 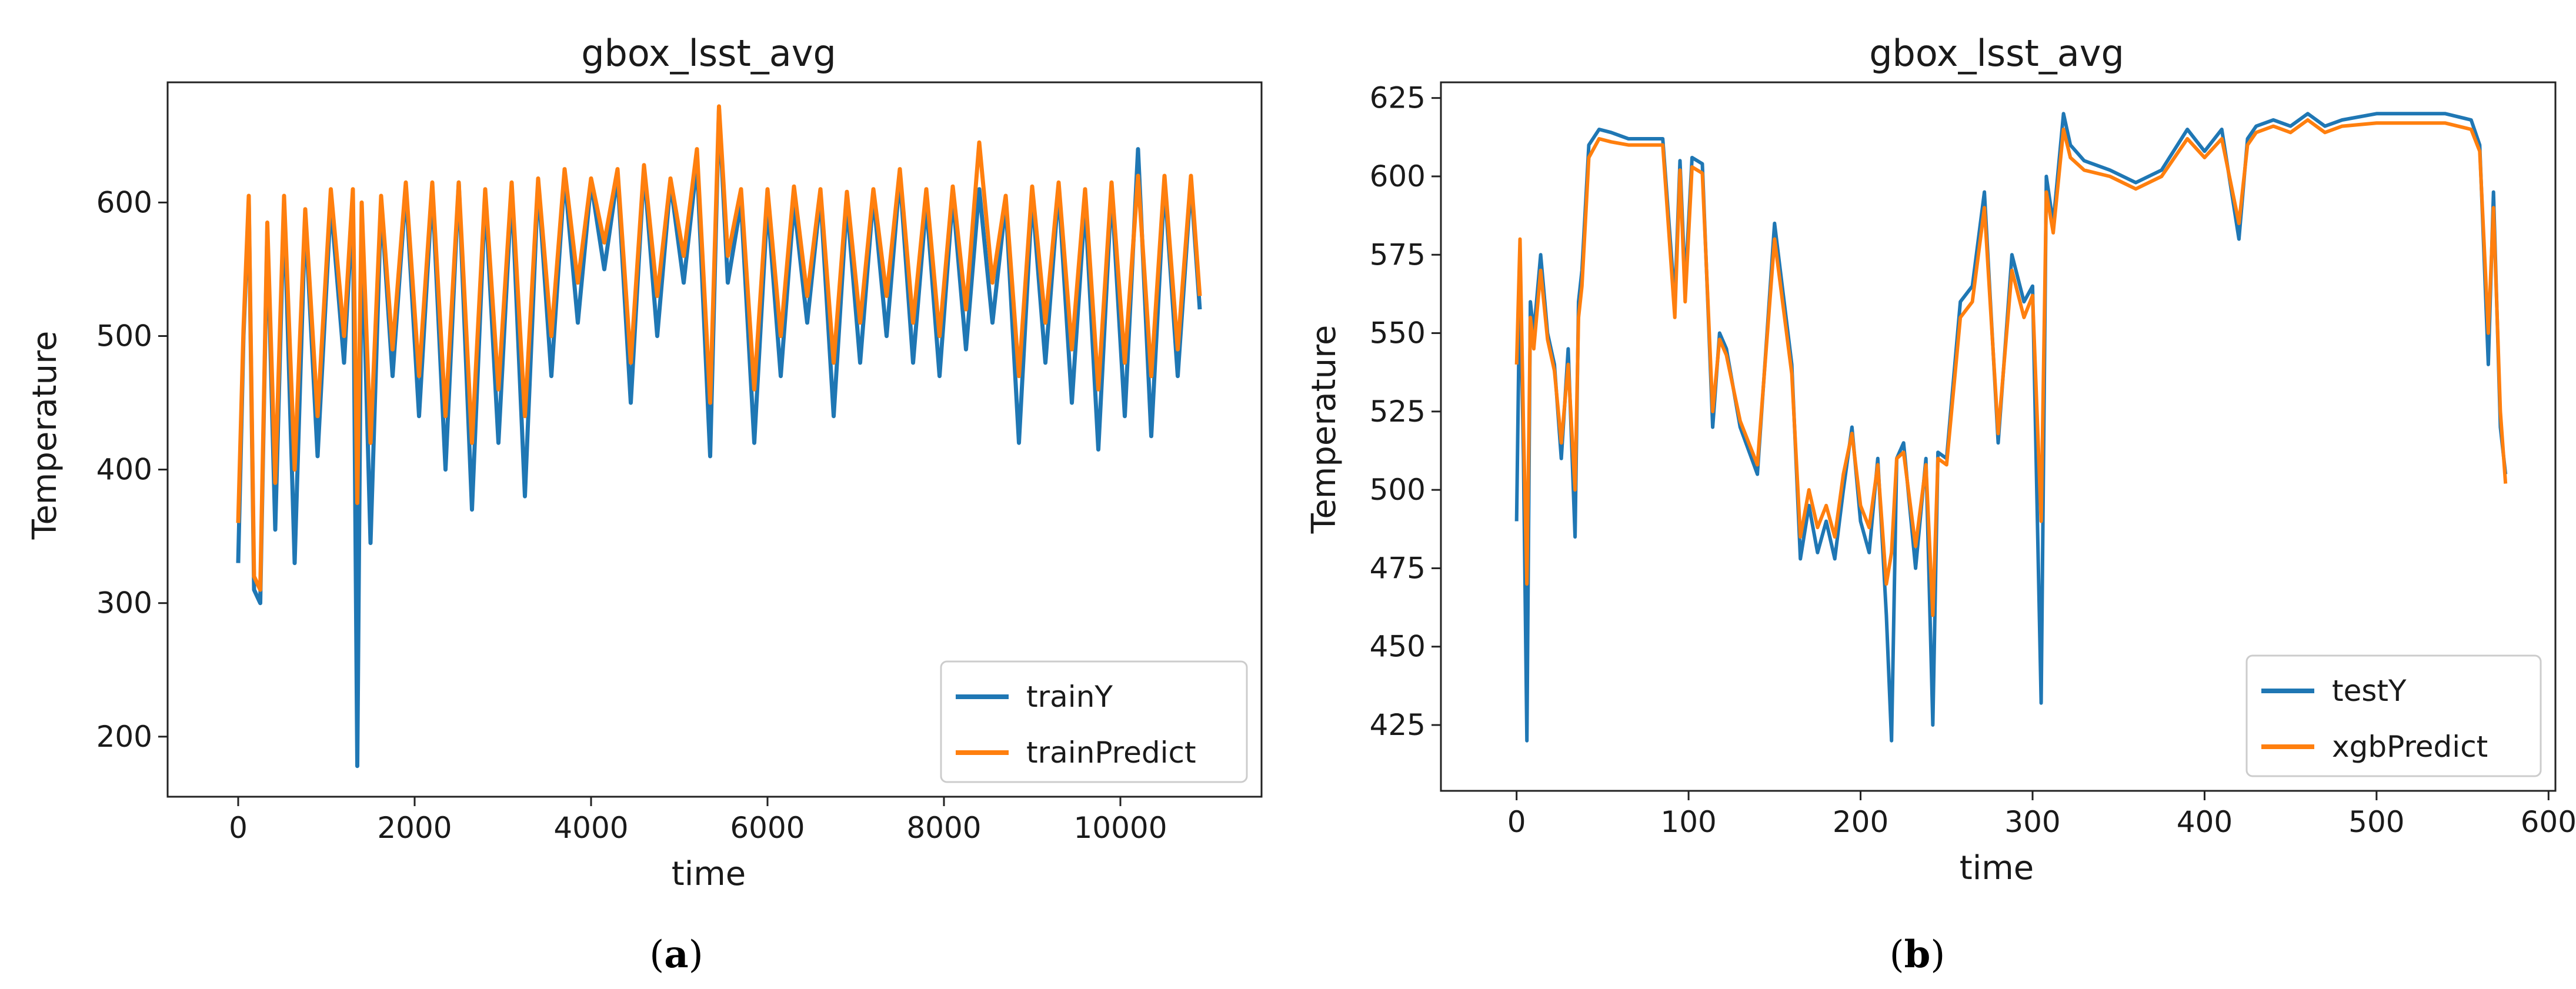 What do you see at coordinates (1398, 412) in the screenshot?
I see `y-tick-label: 525` at bounding box center [1398, 412].